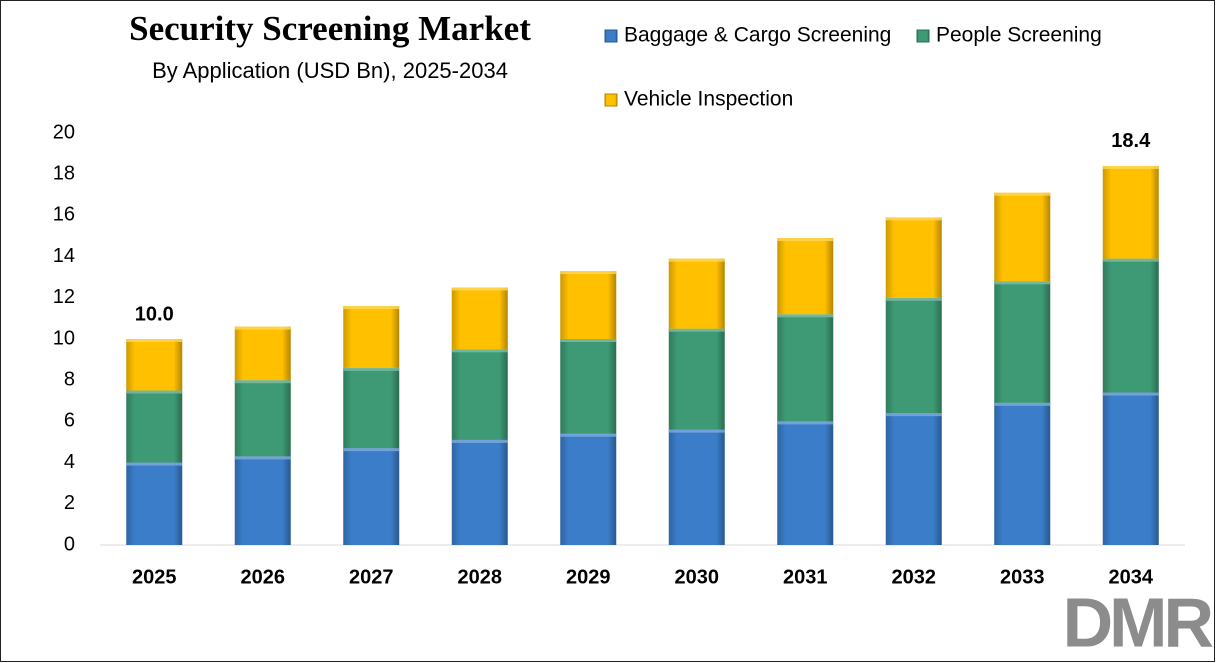 This screenshot has height=663, width=1216. I want to click on logo: DMR, so click(1138, 622).